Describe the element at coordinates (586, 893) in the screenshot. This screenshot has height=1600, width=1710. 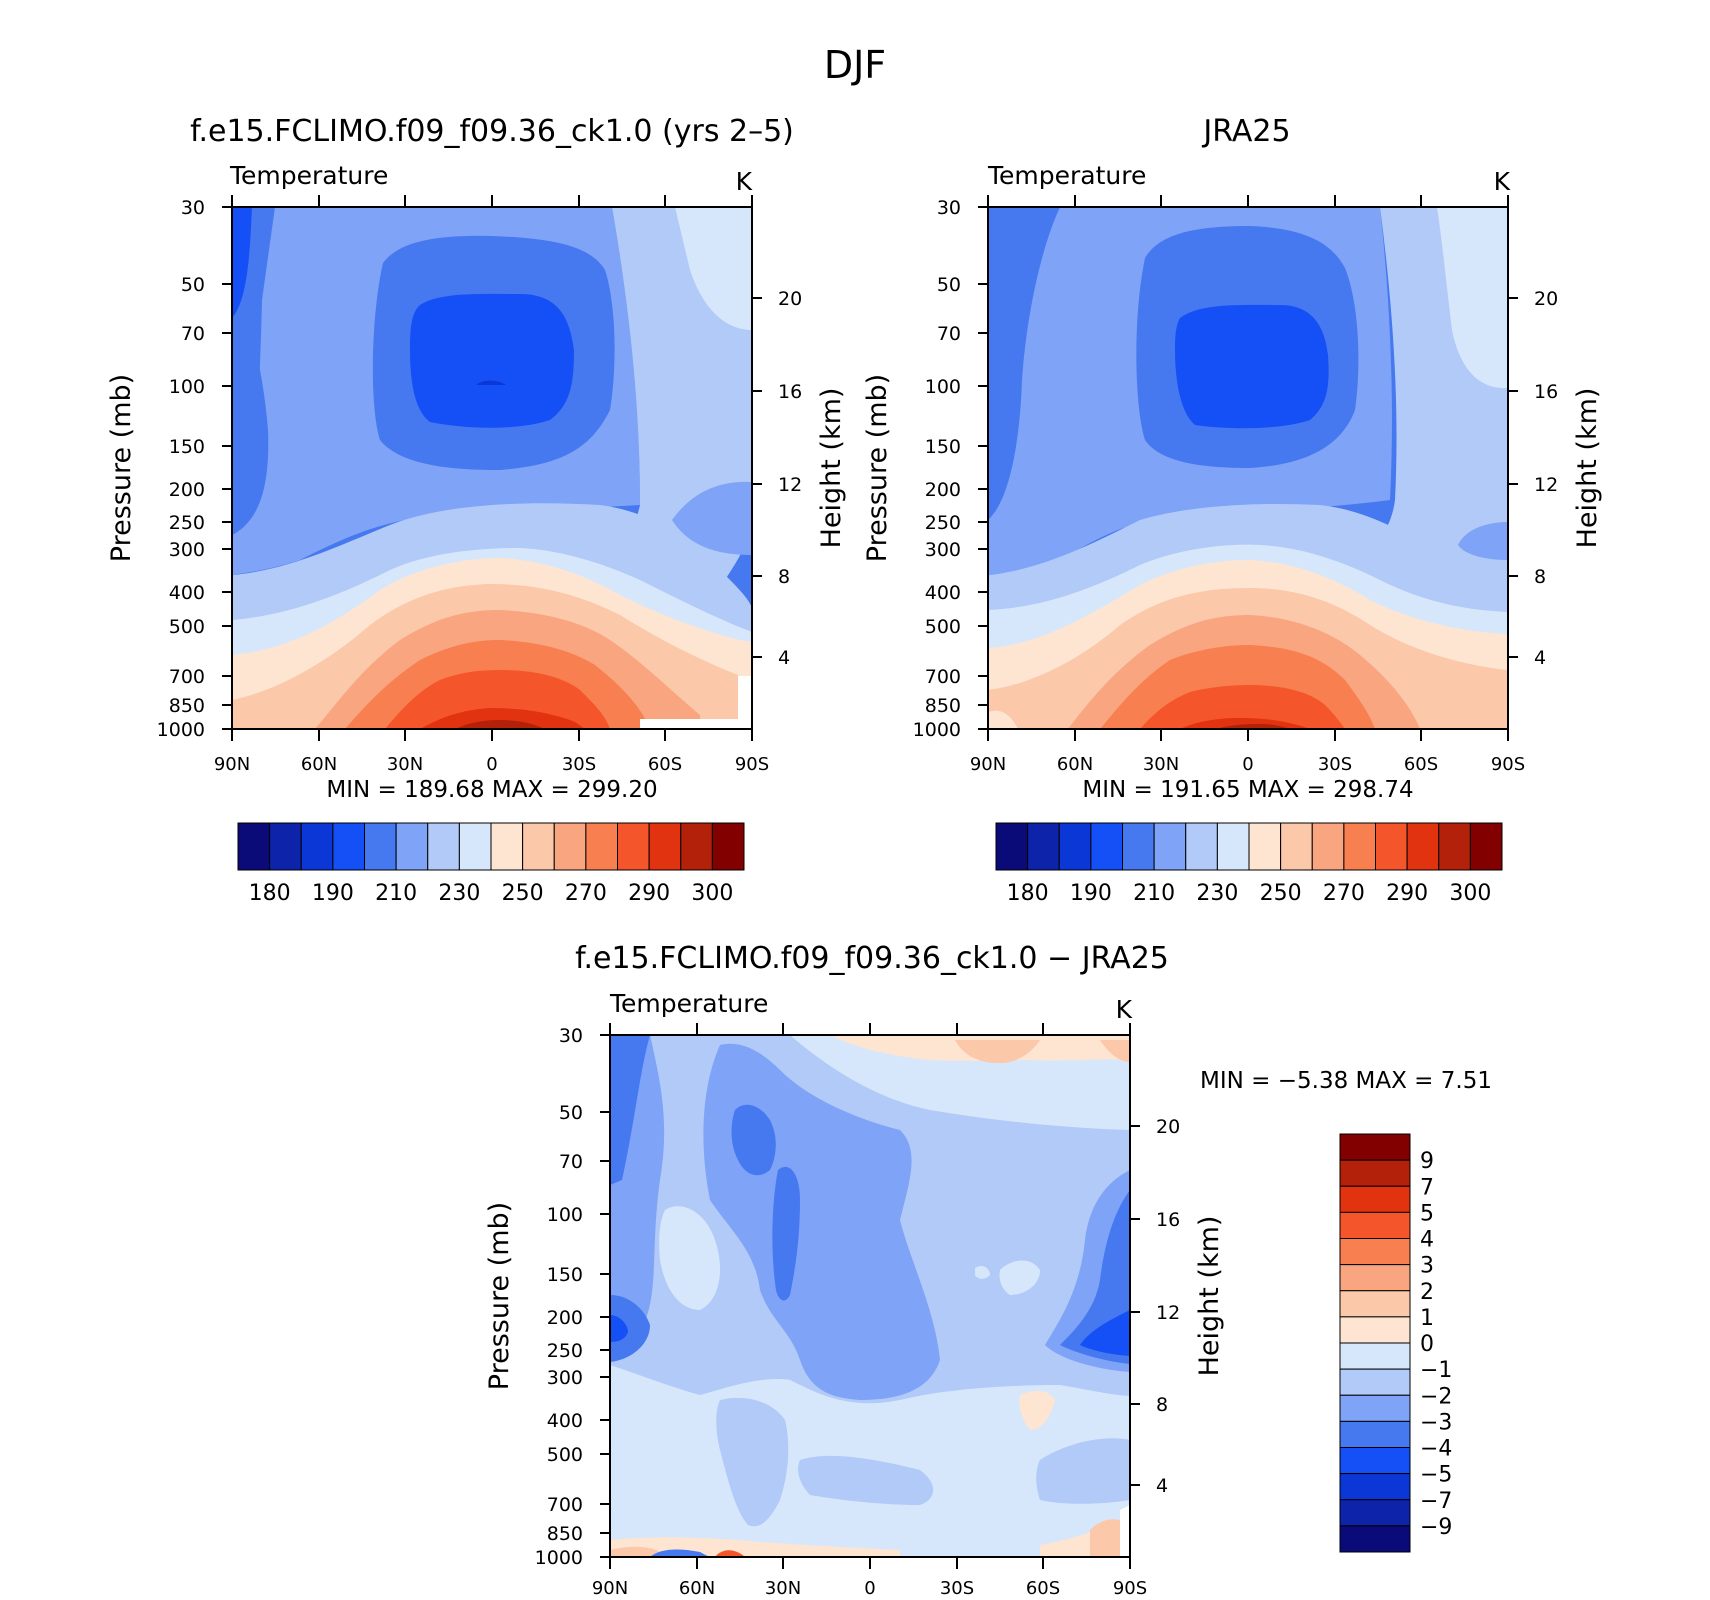
I see `colorbar-label: 270` at that location.